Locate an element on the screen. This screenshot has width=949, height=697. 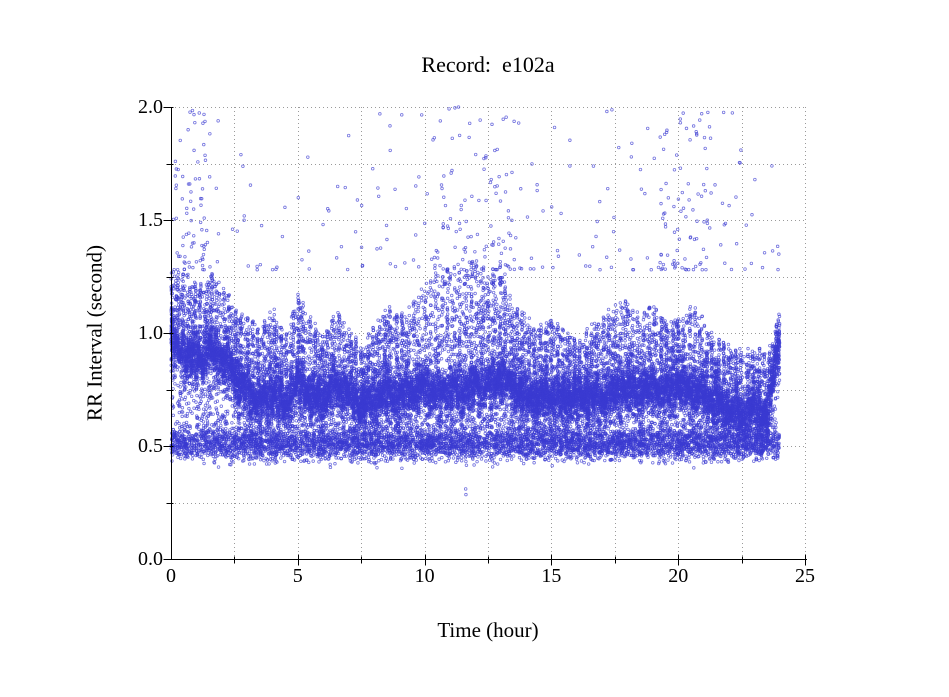
x-tick-label: 20 is located at coordinates (678, 576).